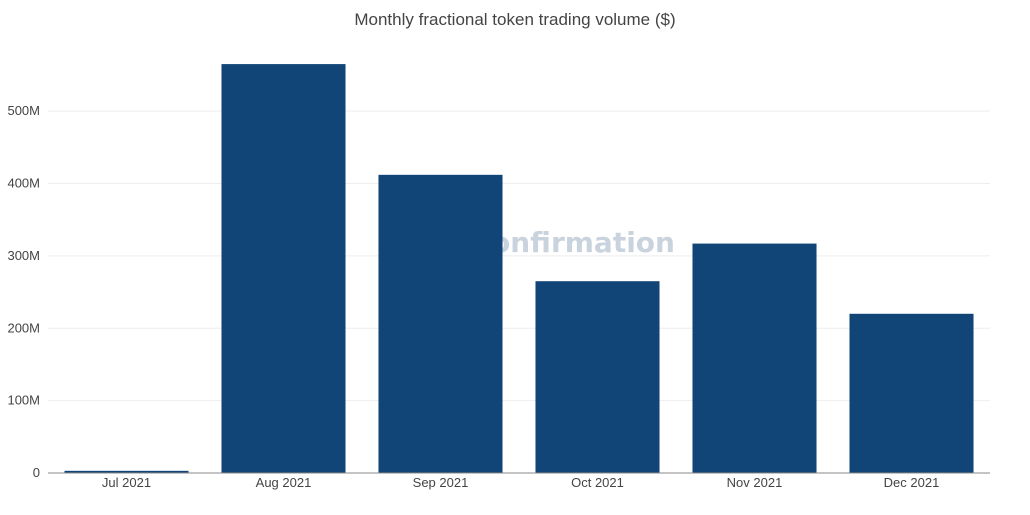  What do you see at coordinates (284, 482) in the screenshot?
I see `x-tick-label: Aug 2021` at bounding box center [284, 482].